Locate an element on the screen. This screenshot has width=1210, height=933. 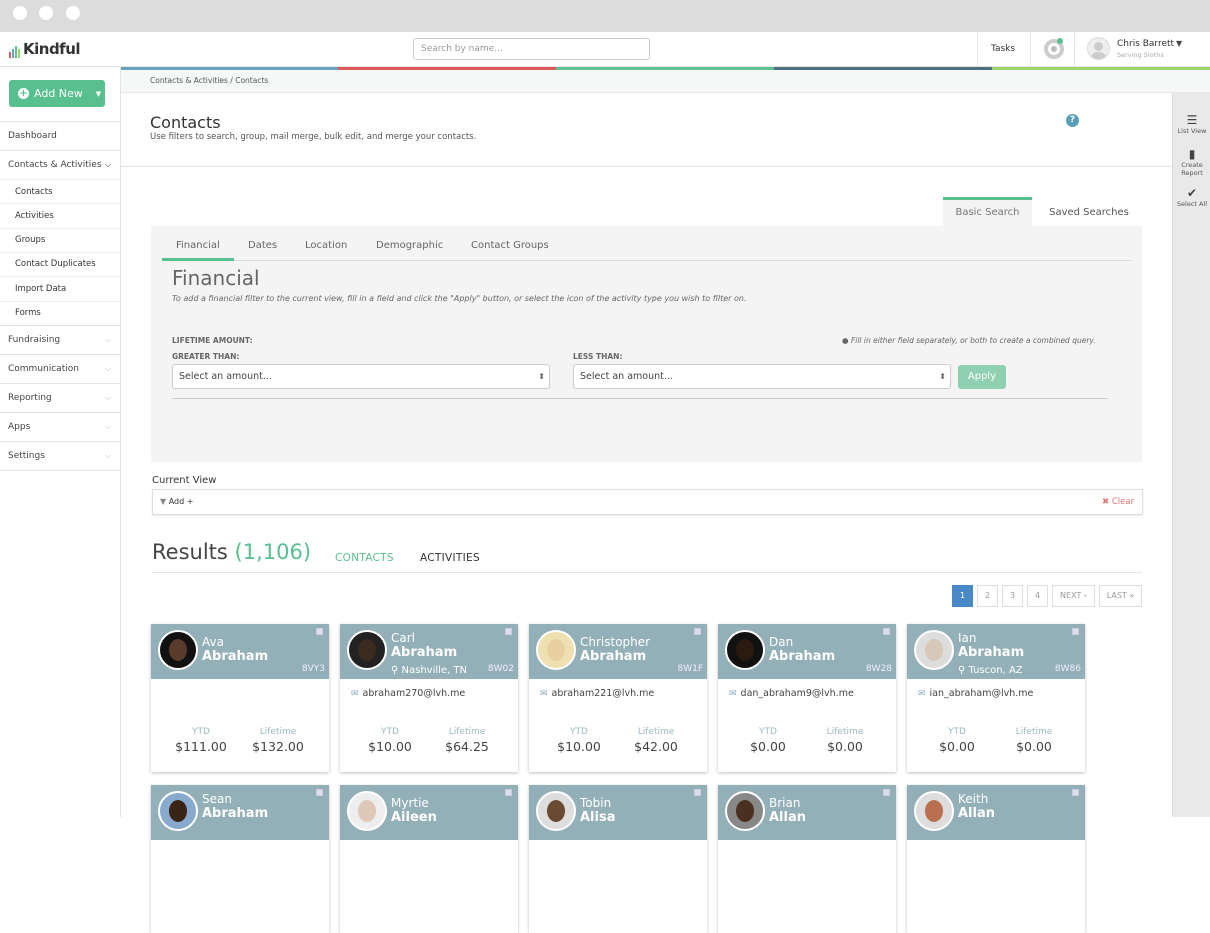
contact-first-name: Brian is located at coordinates (785, 803).